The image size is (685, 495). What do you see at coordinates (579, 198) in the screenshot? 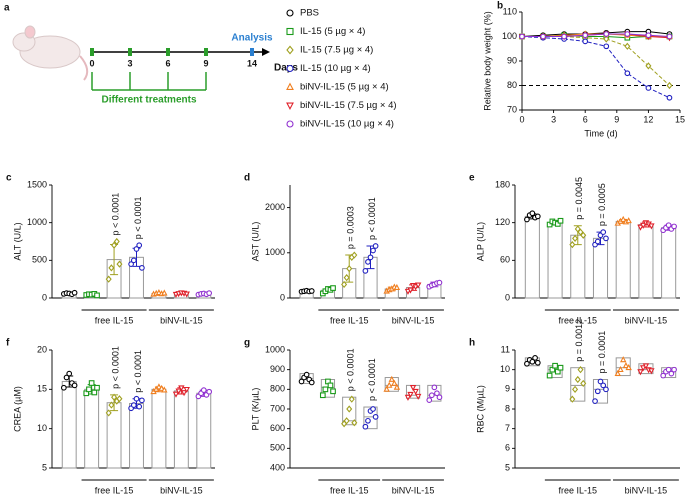
I see `p-value: p = 0.0045` at bounding box center [579, 198].